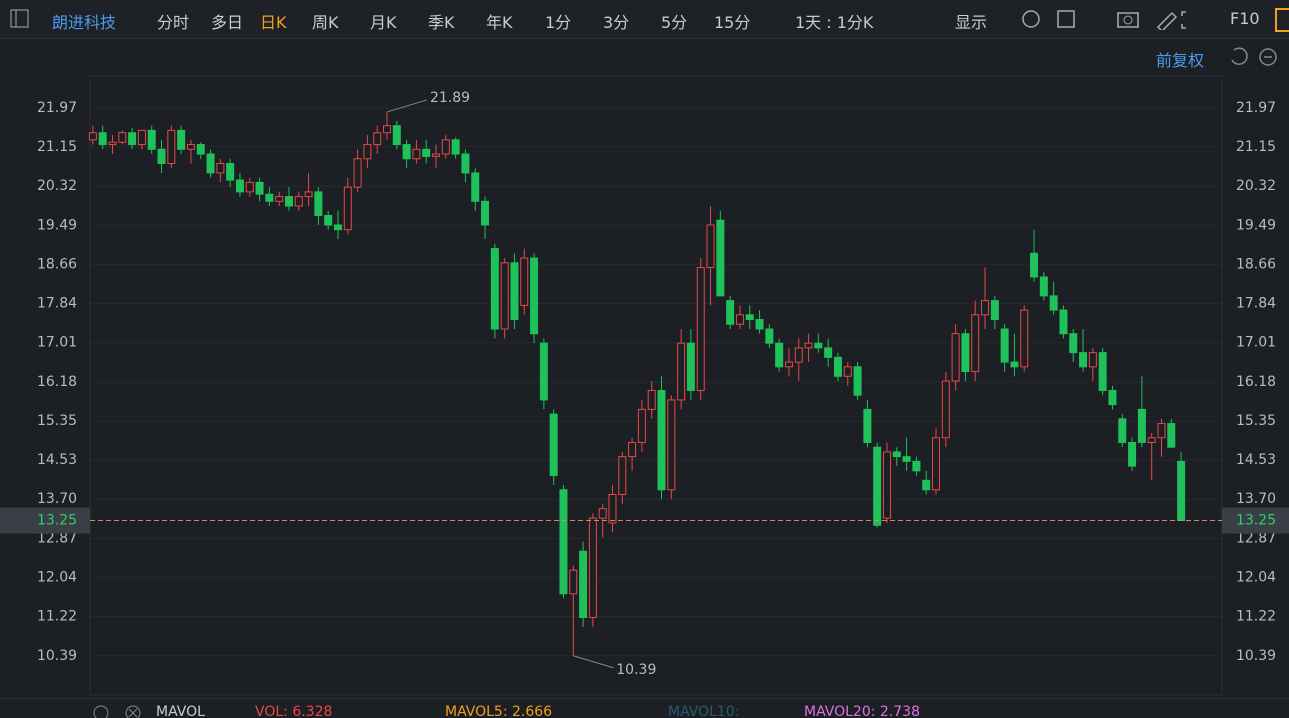  I want to click on tool-icons, so click(1104, 20).